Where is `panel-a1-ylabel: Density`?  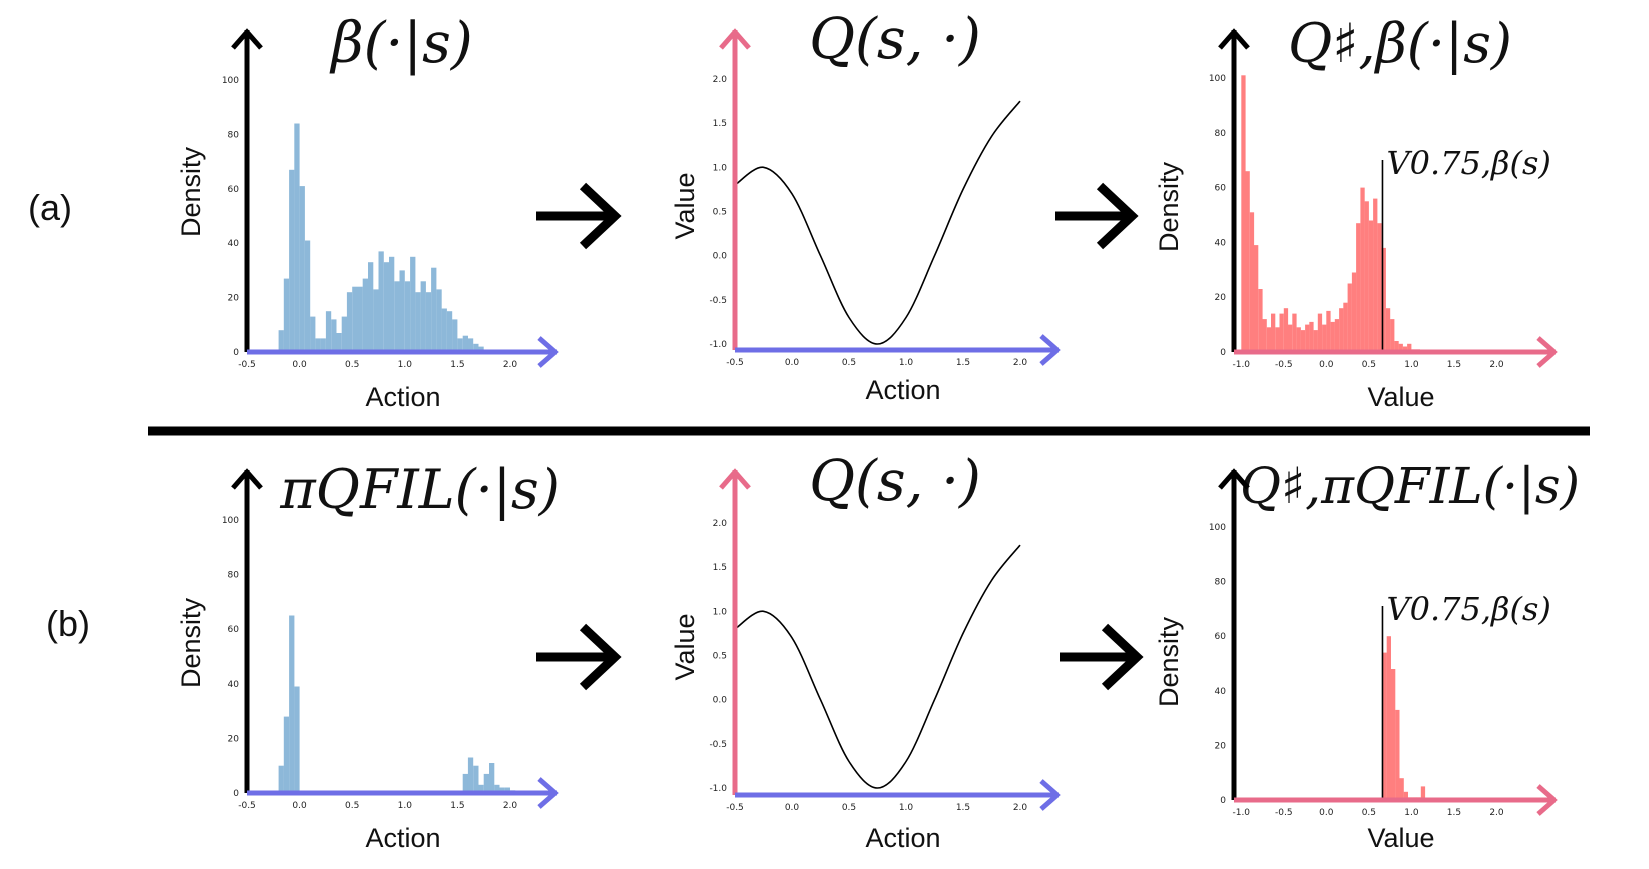
panel-a1-ylabel: Density is located at coordinates (191, 191).